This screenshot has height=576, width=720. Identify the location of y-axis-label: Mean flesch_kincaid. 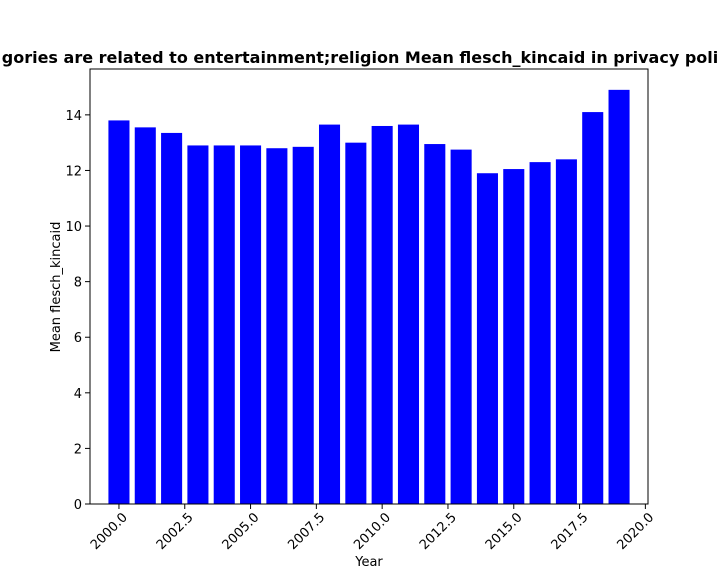
(56, 287).